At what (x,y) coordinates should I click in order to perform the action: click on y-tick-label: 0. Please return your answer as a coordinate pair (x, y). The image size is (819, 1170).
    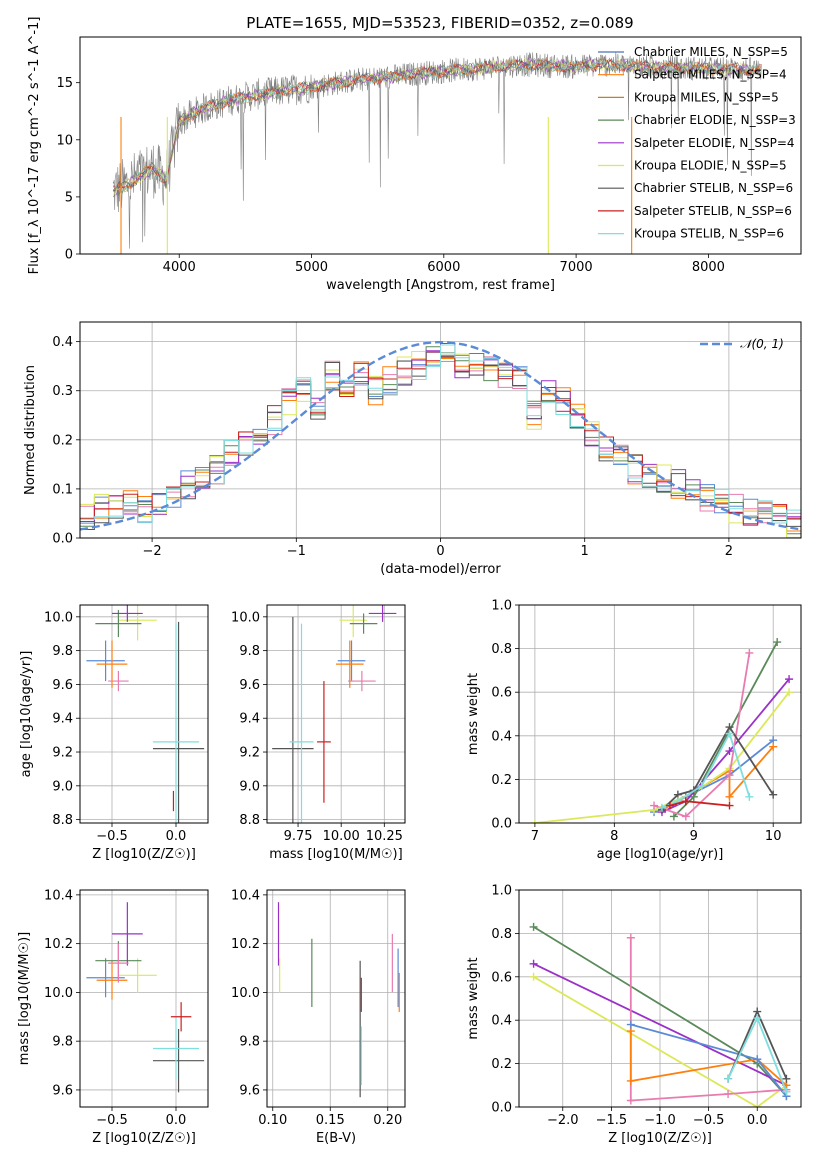
    Looking at the image, I should click on (69, 255).